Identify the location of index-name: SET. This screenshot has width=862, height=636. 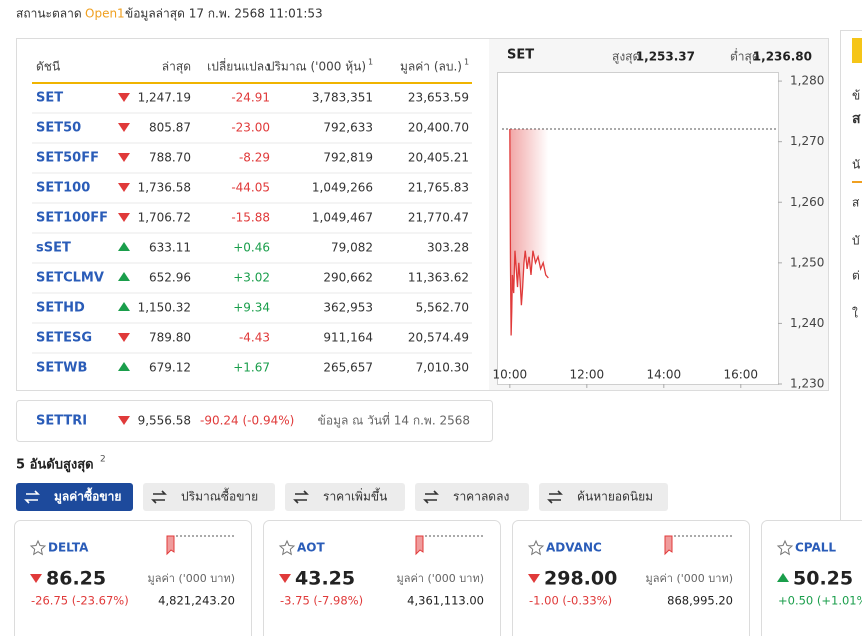
(49, 98).